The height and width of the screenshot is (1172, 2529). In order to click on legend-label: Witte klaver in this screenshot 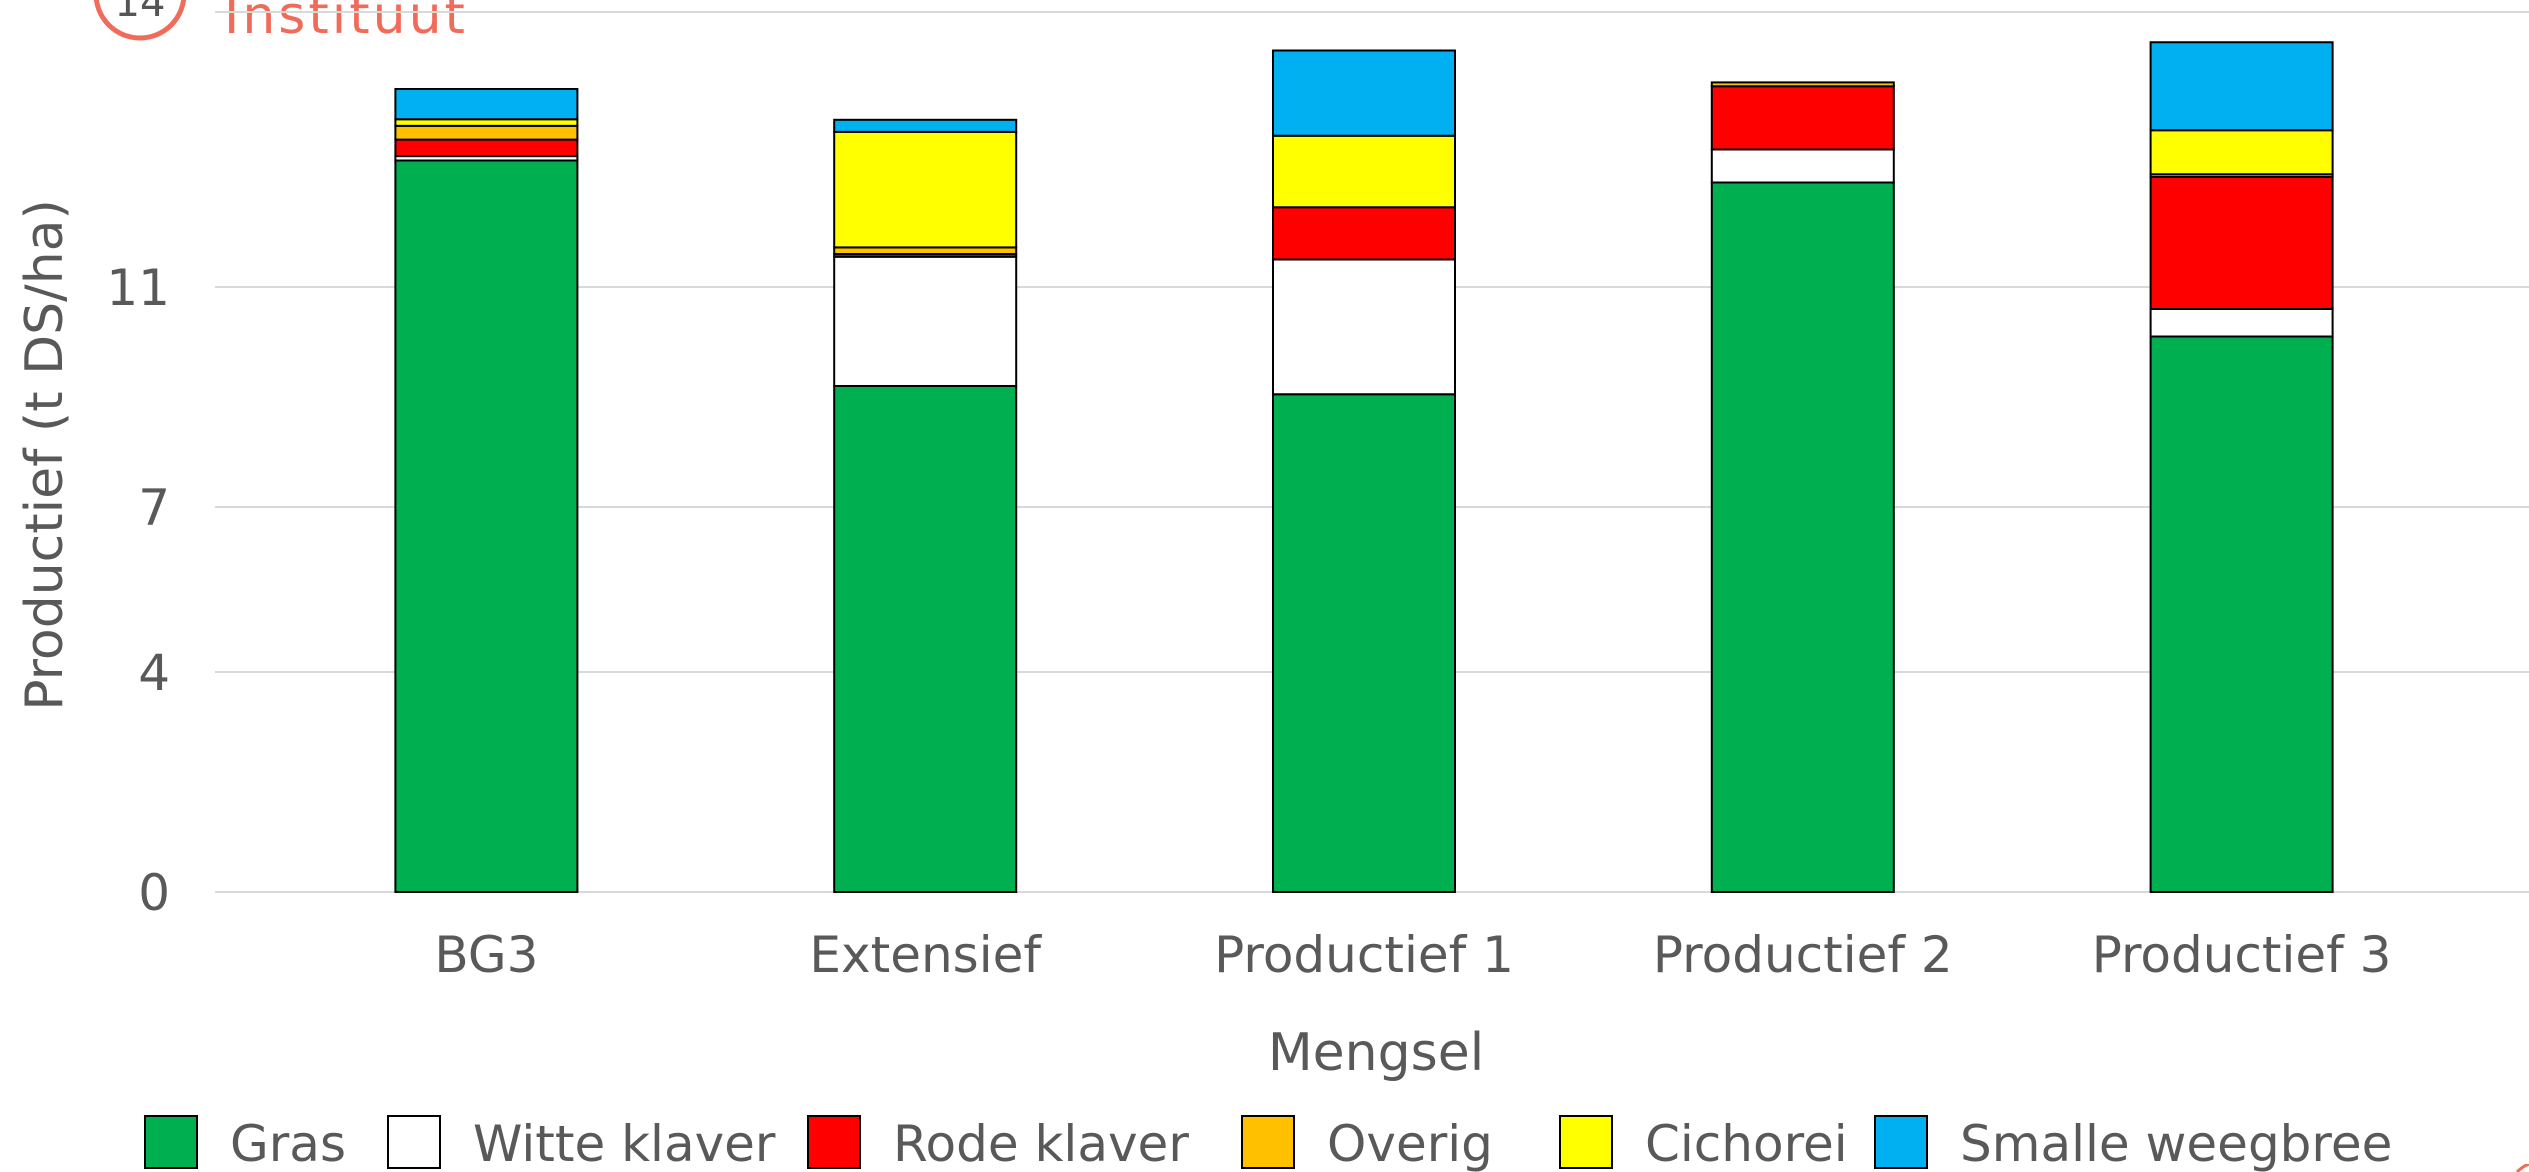, I will do `click(624, 1143)`.